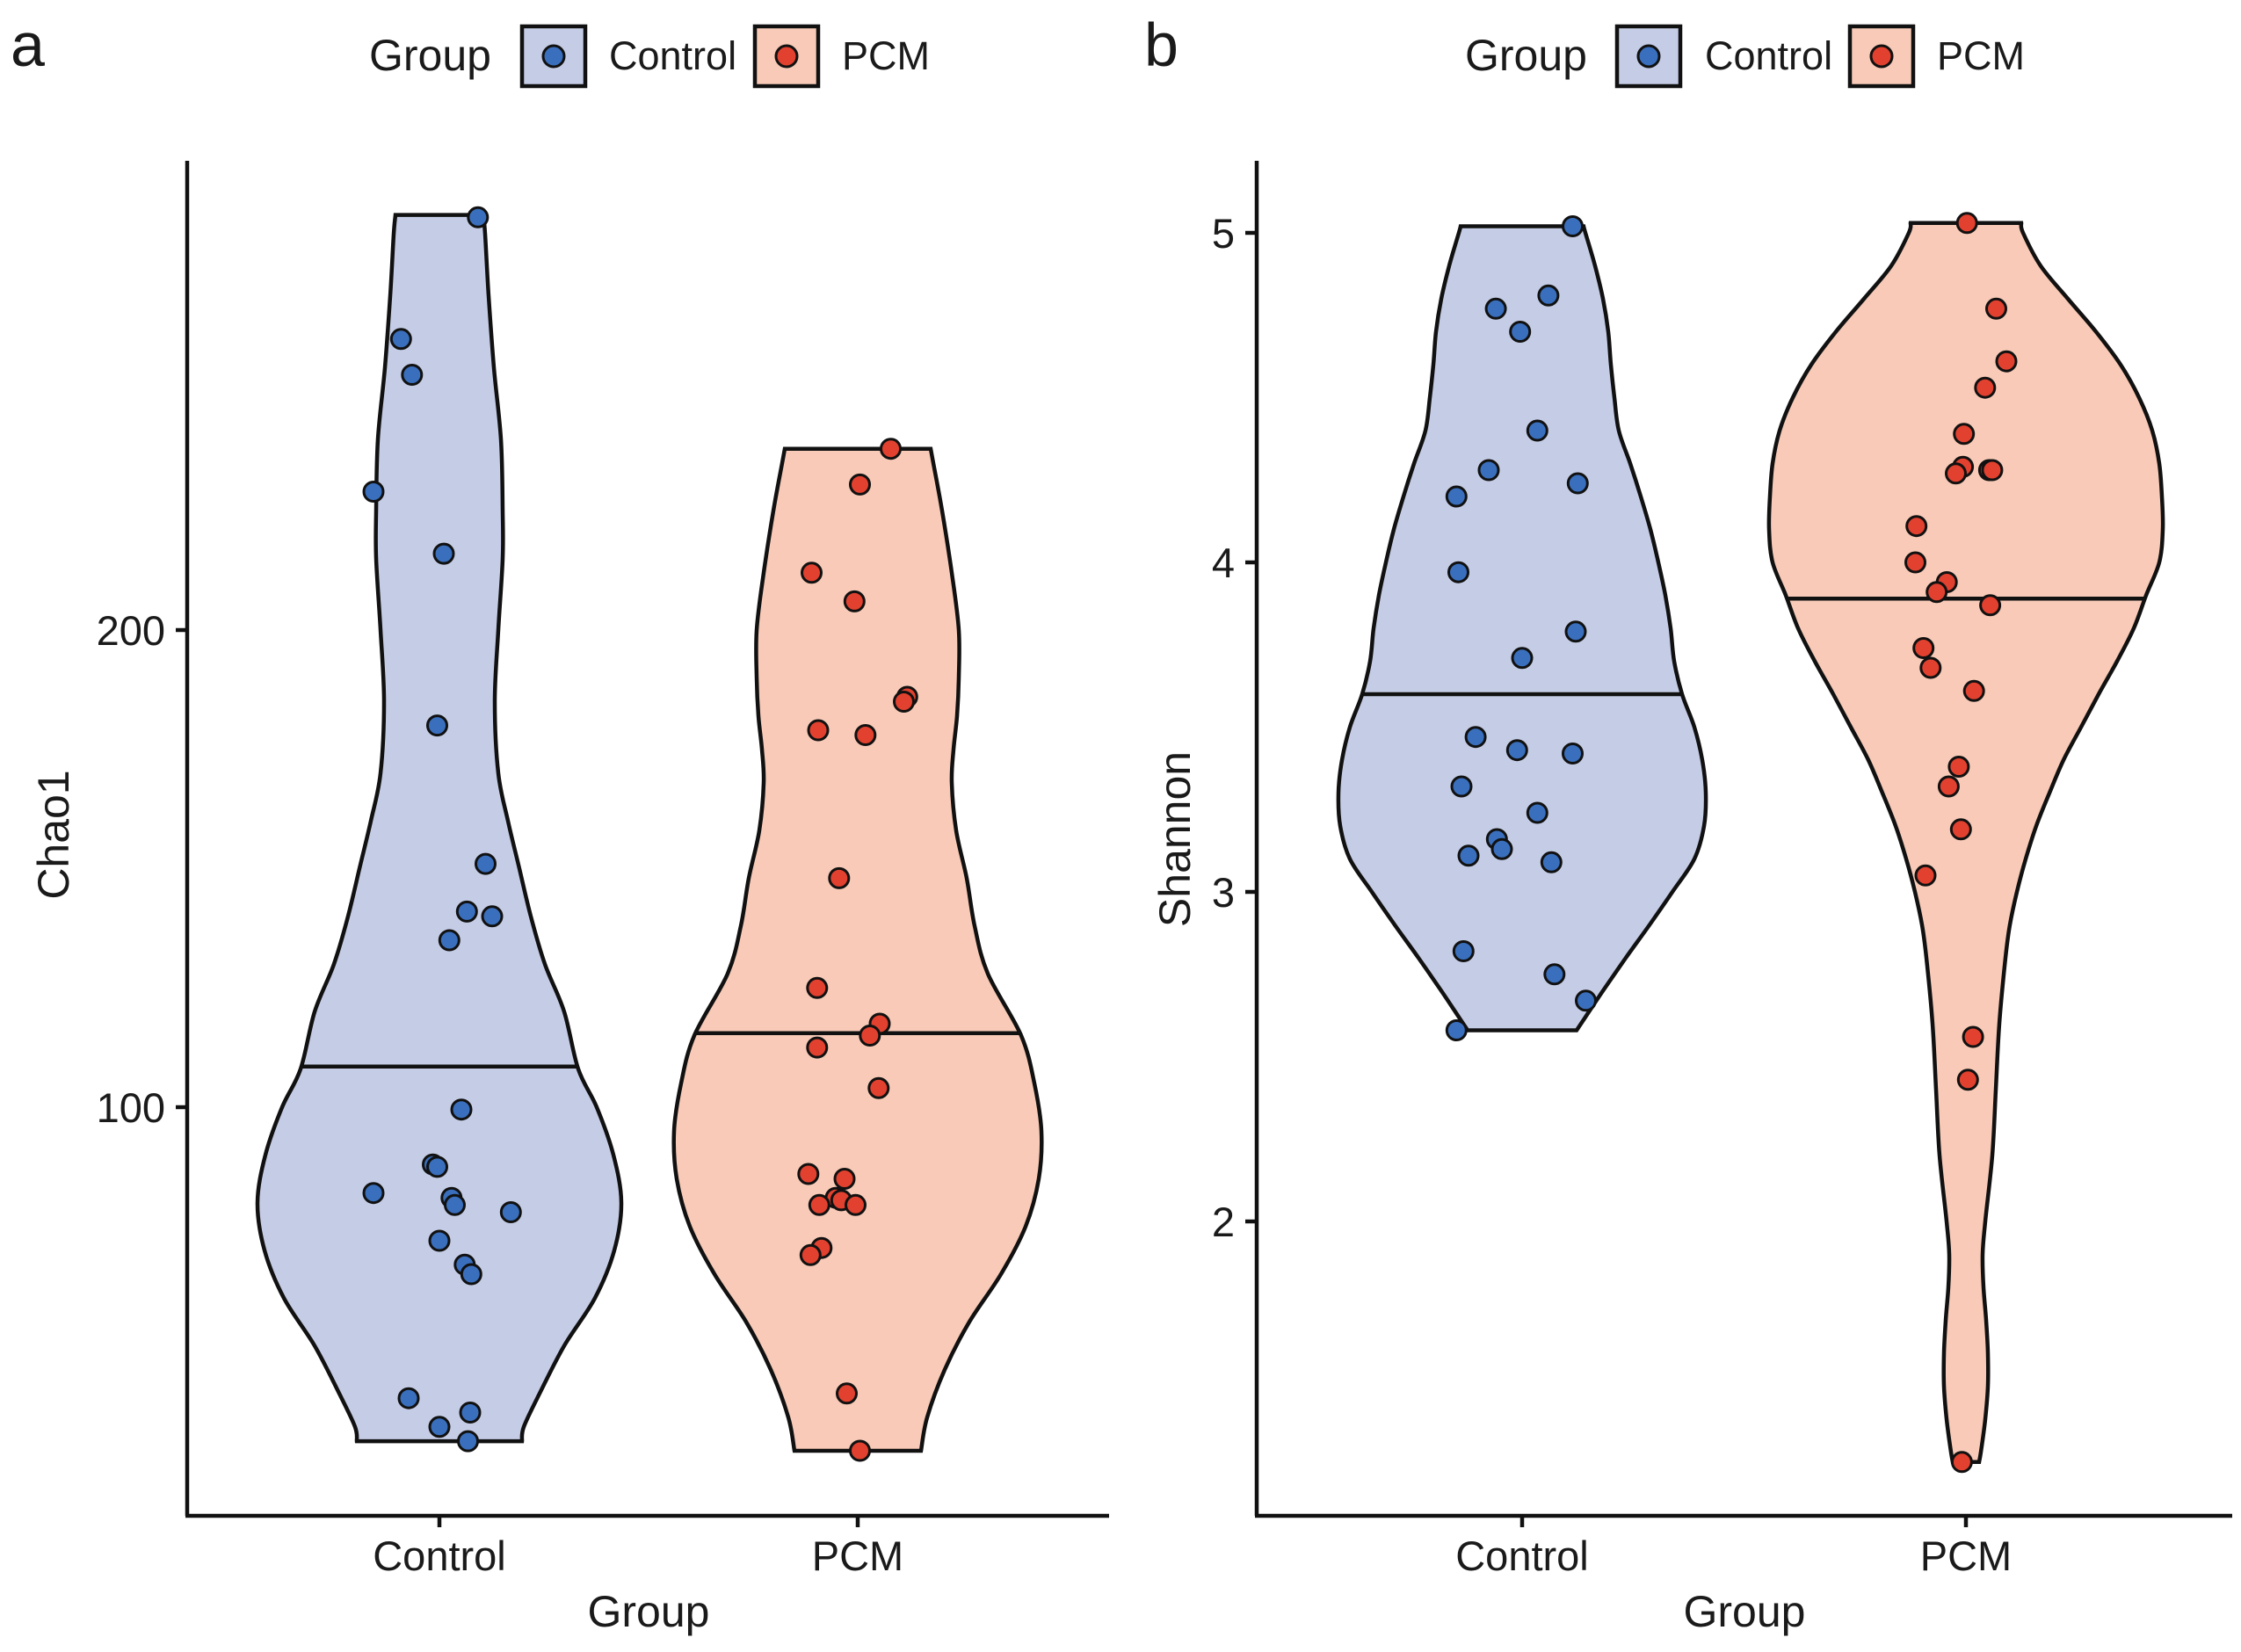 Image resolution: width=2241 pixels, height=1652 pixels. Describe the element at coordinates (131, 1107) in the screenshot. I see `panel-a-y-tick-label: 100` at that location.